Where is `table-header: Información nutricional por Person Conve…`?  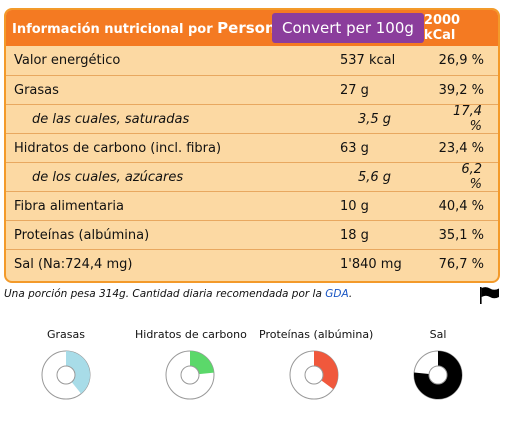
table-header: Información nutricional por Person Conve… is located at coordinates (252, 28).